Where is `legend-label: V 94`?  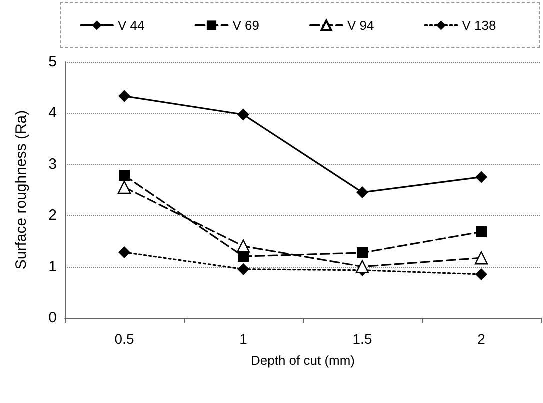 legend-label: V 94 is located at coordinates (360, 25).